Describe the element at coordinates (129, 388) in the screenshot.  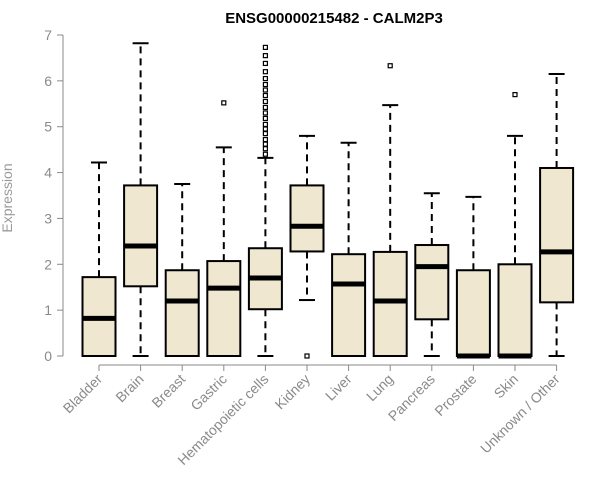
I see `x-tick-label: Brain` at that location.